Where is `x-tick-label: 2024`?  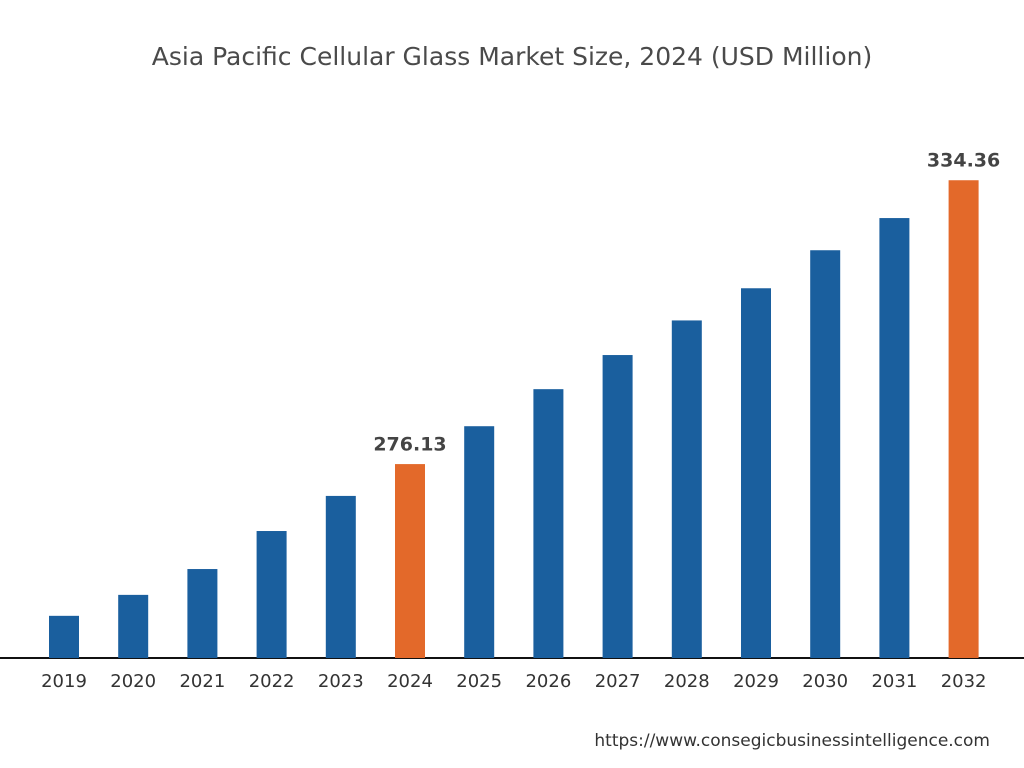
x-tick-label: 2024 is located at coordinates (410, 681).